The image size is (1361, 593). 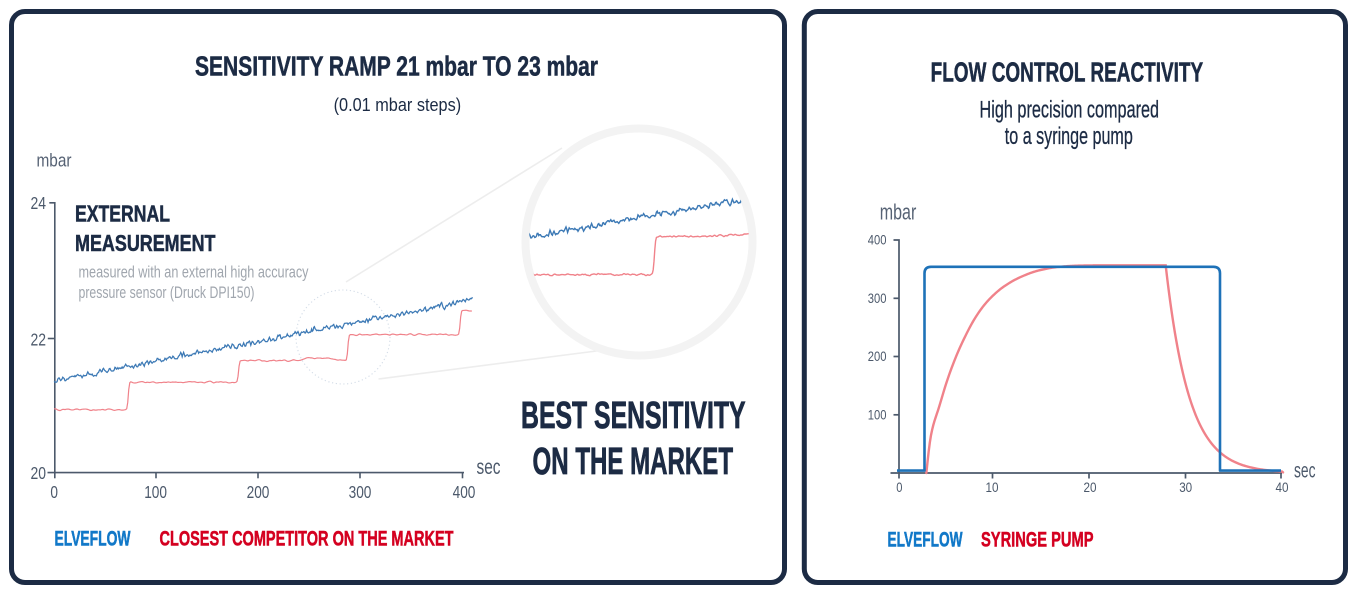 What do you see at coordinates (1069, 136) in the screenshot?
I see `svg-text: to a syringe pump` at bounding box center [1069, 136].